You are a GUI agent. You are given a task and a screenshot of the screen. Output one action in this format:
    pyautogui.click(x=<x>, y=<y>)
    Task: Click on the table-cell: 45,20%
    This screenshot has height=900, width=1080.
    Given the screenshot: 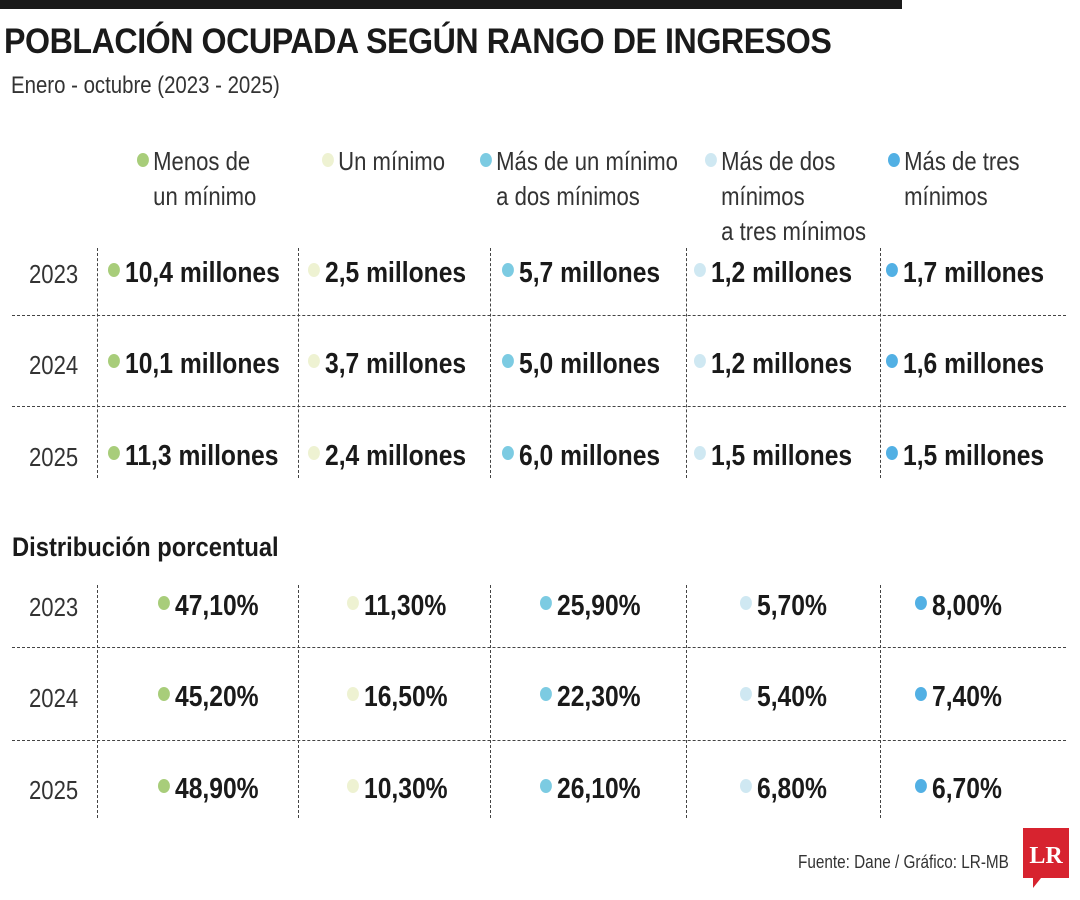 What is the action you would take?
    pyautogui.click(x=208, y=697)
    